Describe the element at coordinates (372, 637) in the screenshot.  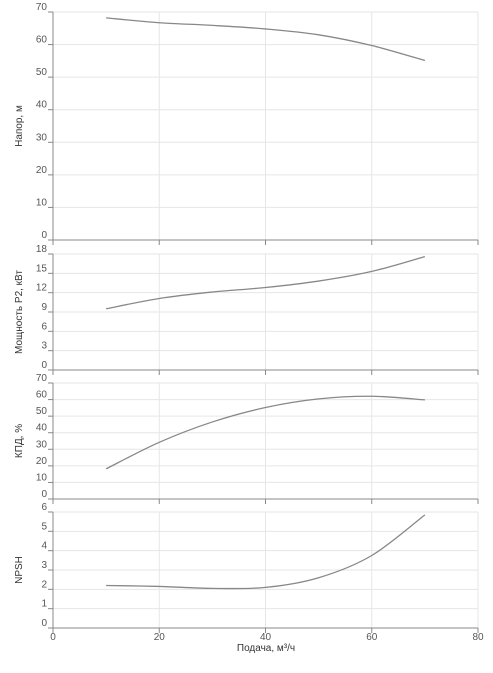
I see `x-tick-label: 60` at that location.